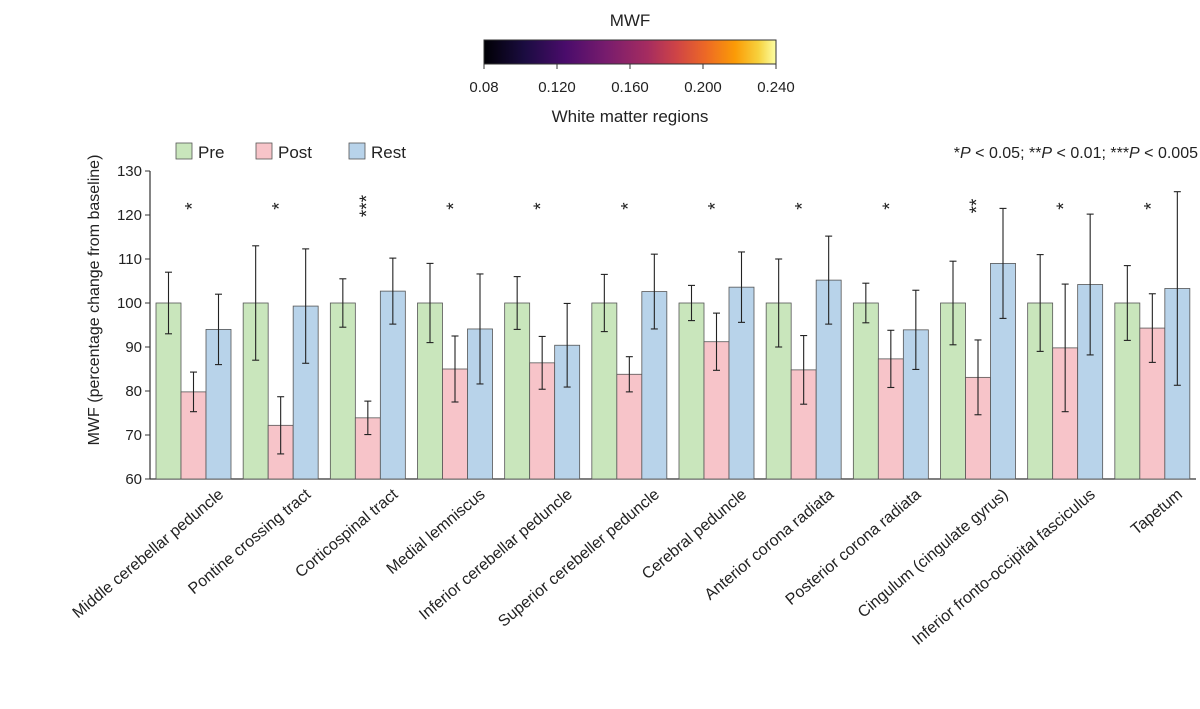 The width and height of the screenshot is (1200, 709). I want to click on y-tick-label: 120, so click(129, 215).